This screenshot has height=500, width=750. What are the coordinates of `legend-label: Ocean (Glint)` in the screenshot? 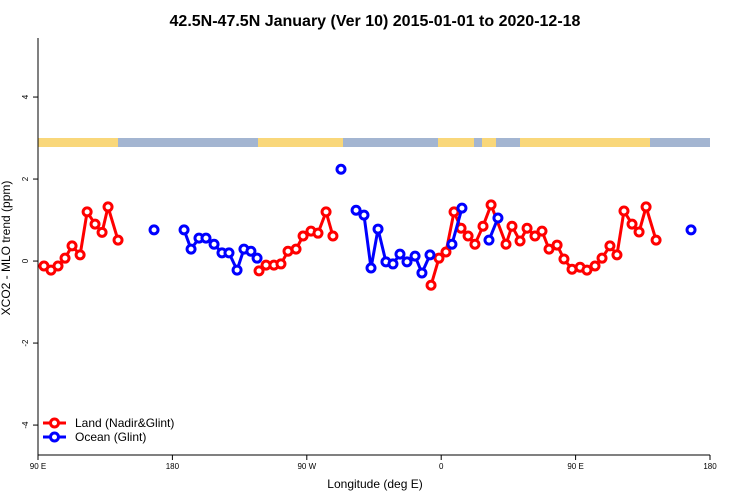 It's located at (110, 437).